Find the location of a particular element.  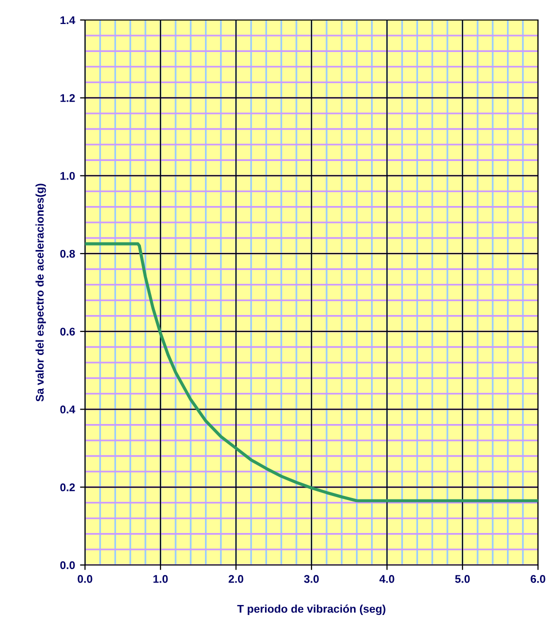

x-tick-label: 6.0 is located at coordinates (538, 579).